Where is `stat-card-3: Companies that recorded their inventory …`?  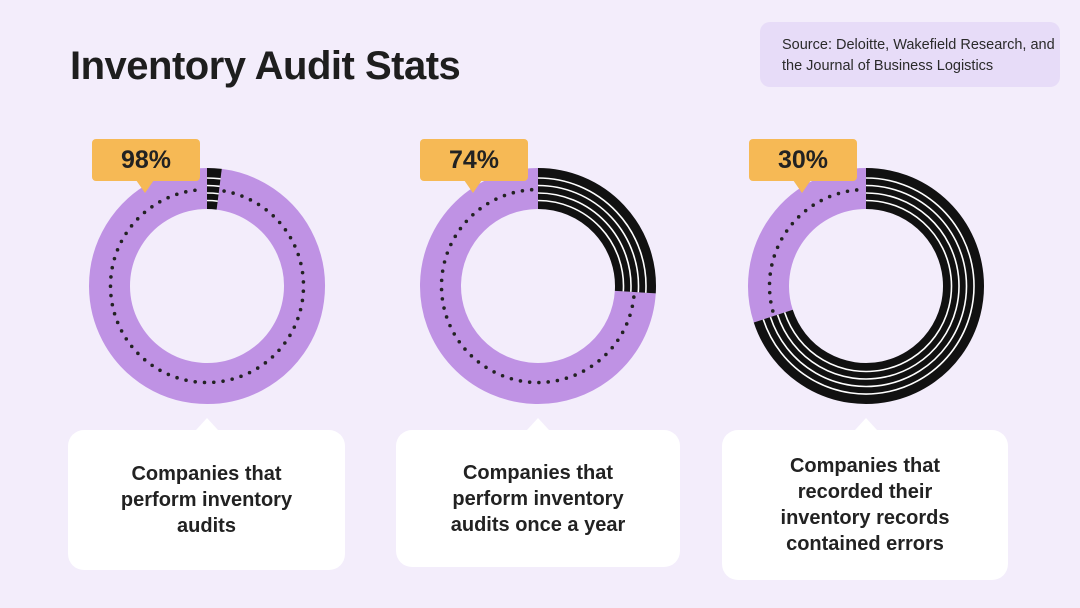 stat-card-3: Companies that recorded their inventory … is located at coordinates (865, 499).